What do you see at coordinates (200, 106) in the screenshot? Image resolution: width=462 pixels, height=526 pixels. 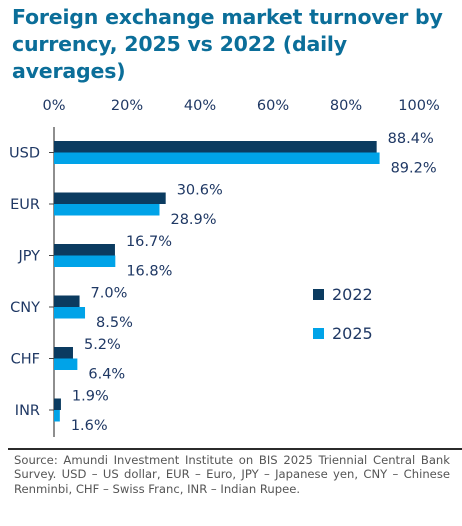 I see `x-tick-label: 40%` at bounding box center [200, 106].